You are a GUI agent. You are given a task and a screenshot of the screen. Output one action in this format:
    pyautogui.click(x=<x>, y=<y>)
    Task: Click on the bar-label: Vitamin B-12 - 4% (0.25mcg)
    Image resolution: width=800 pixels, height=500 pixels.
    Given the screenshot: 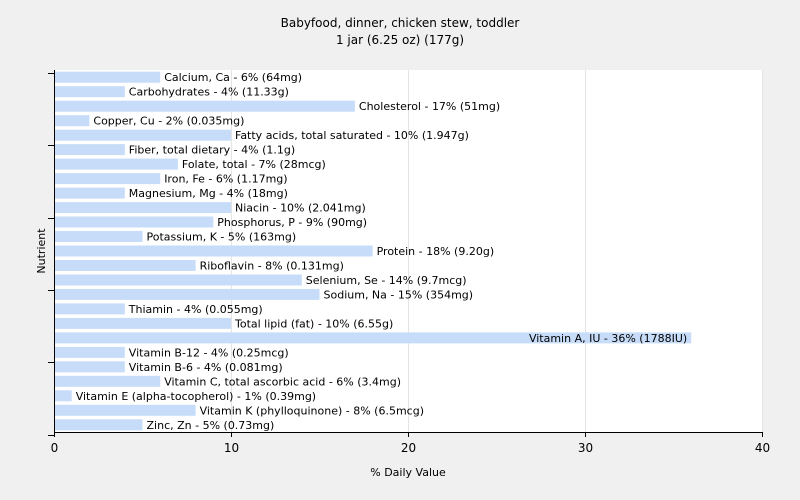 What is the action you would take?
    pyautogui.click(x=209, y=352)
    